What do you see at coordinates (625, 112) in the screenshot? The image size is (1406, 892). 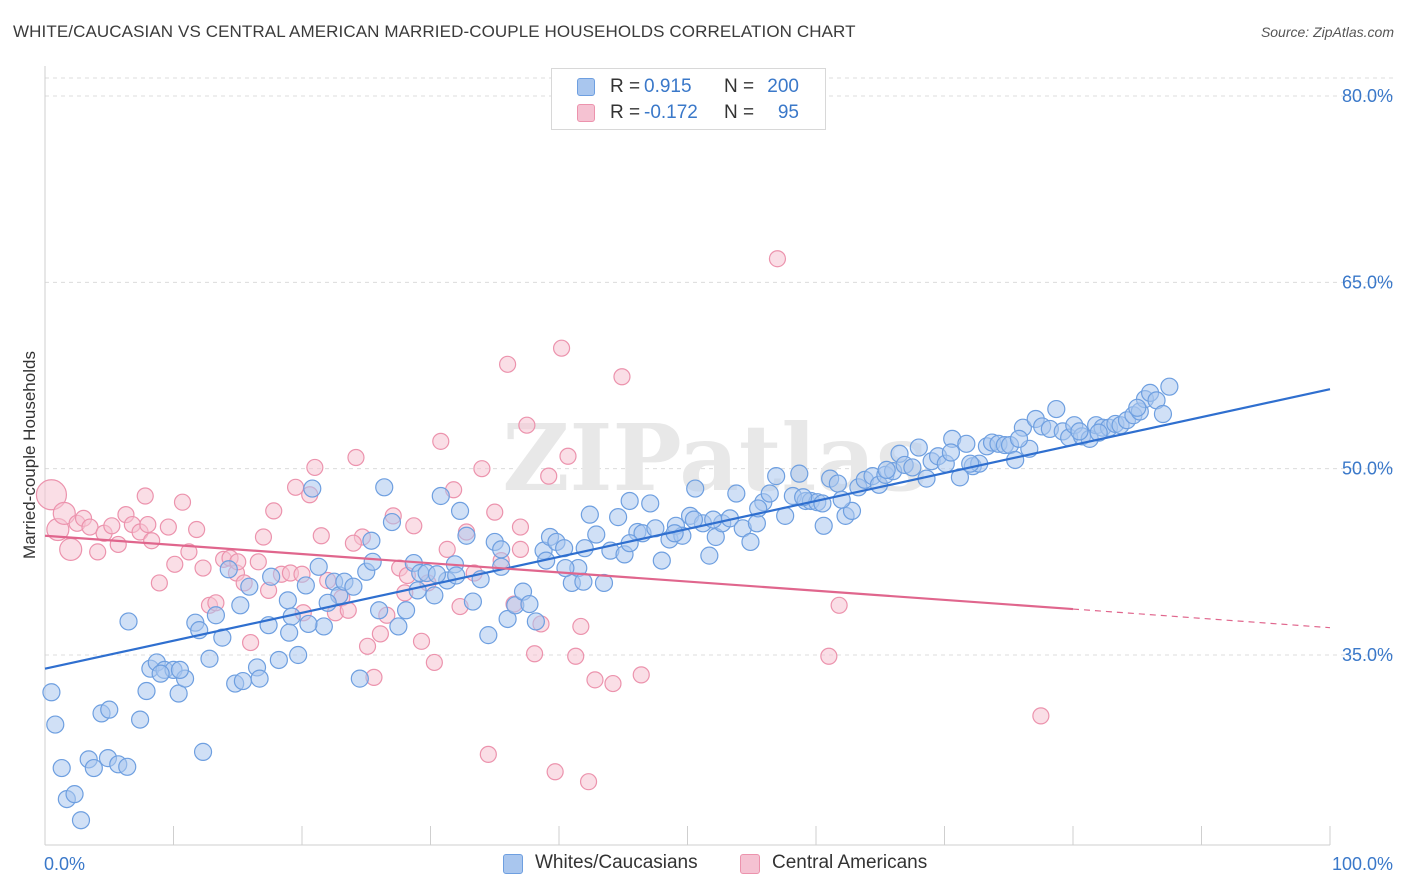 I see `r-label: R =` at bounding box center [625, 112].